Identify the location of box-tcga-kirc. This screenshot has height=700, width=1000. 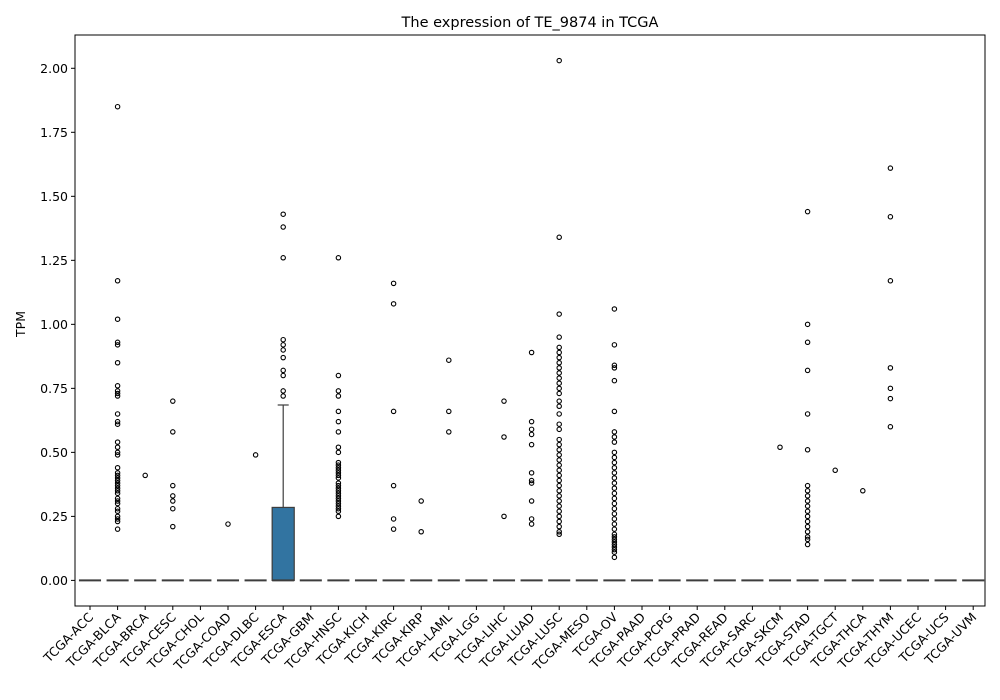
(393, 431).